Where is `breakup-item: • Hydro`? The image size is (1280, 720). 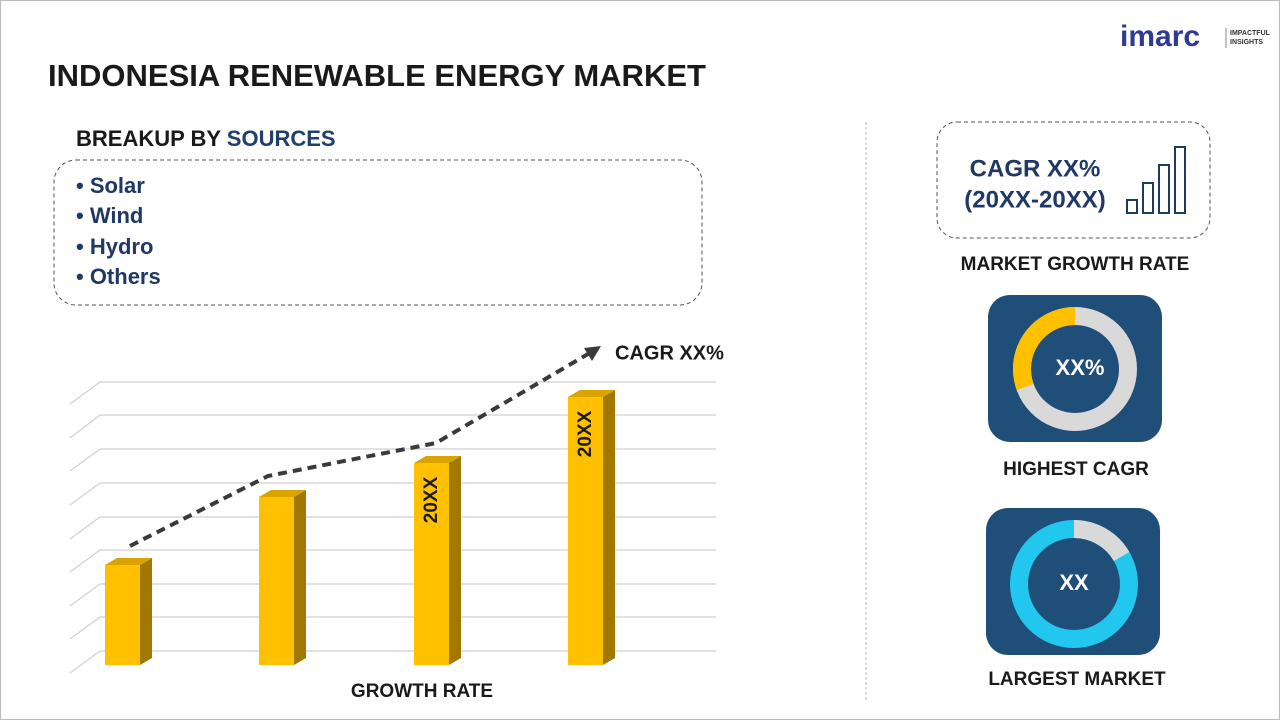 breakup-item: • Hydro is located at coordinates (114, 246).